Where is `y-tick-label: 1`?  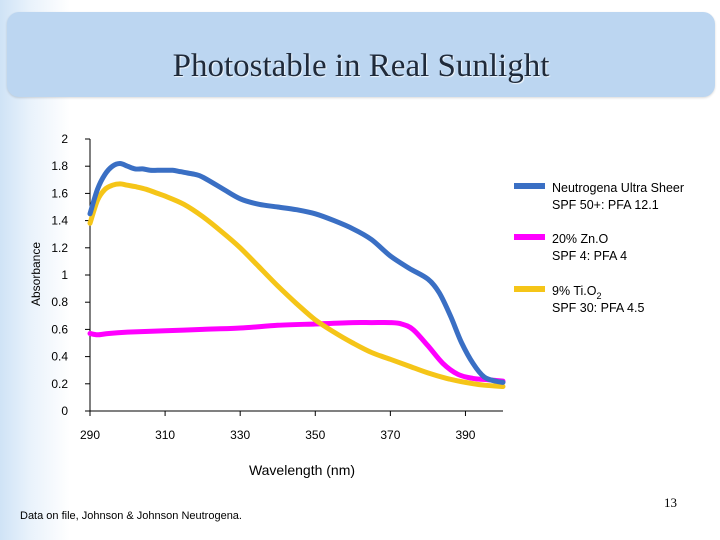
y-tick-label: 1 is located at coordinates (64, 275).